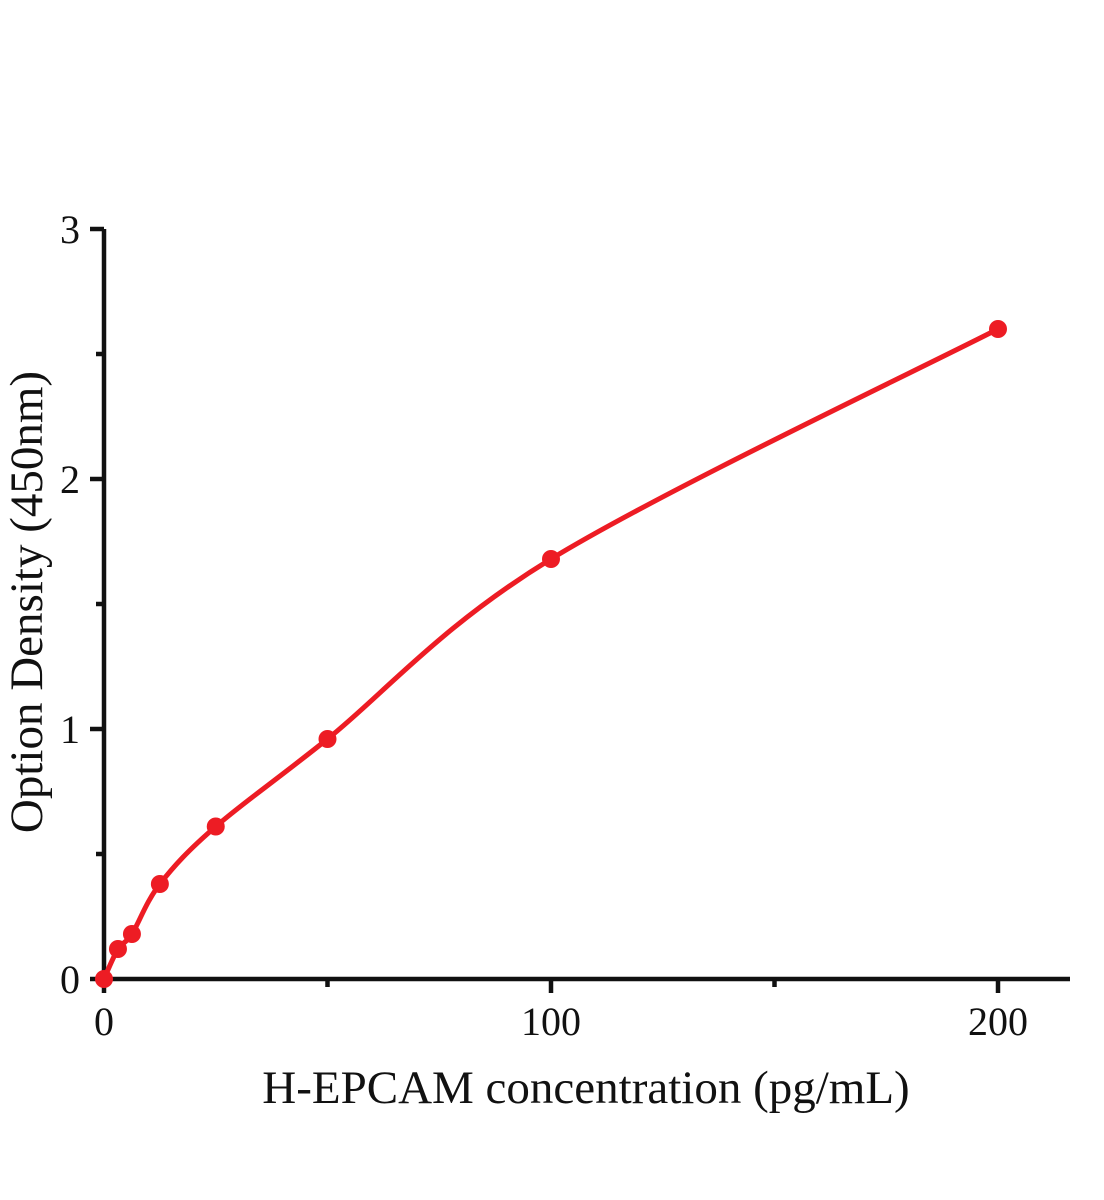  Describe the element at coordinates (70, 979) in the screenshot. I see `y-tick-label: 0` at that location.